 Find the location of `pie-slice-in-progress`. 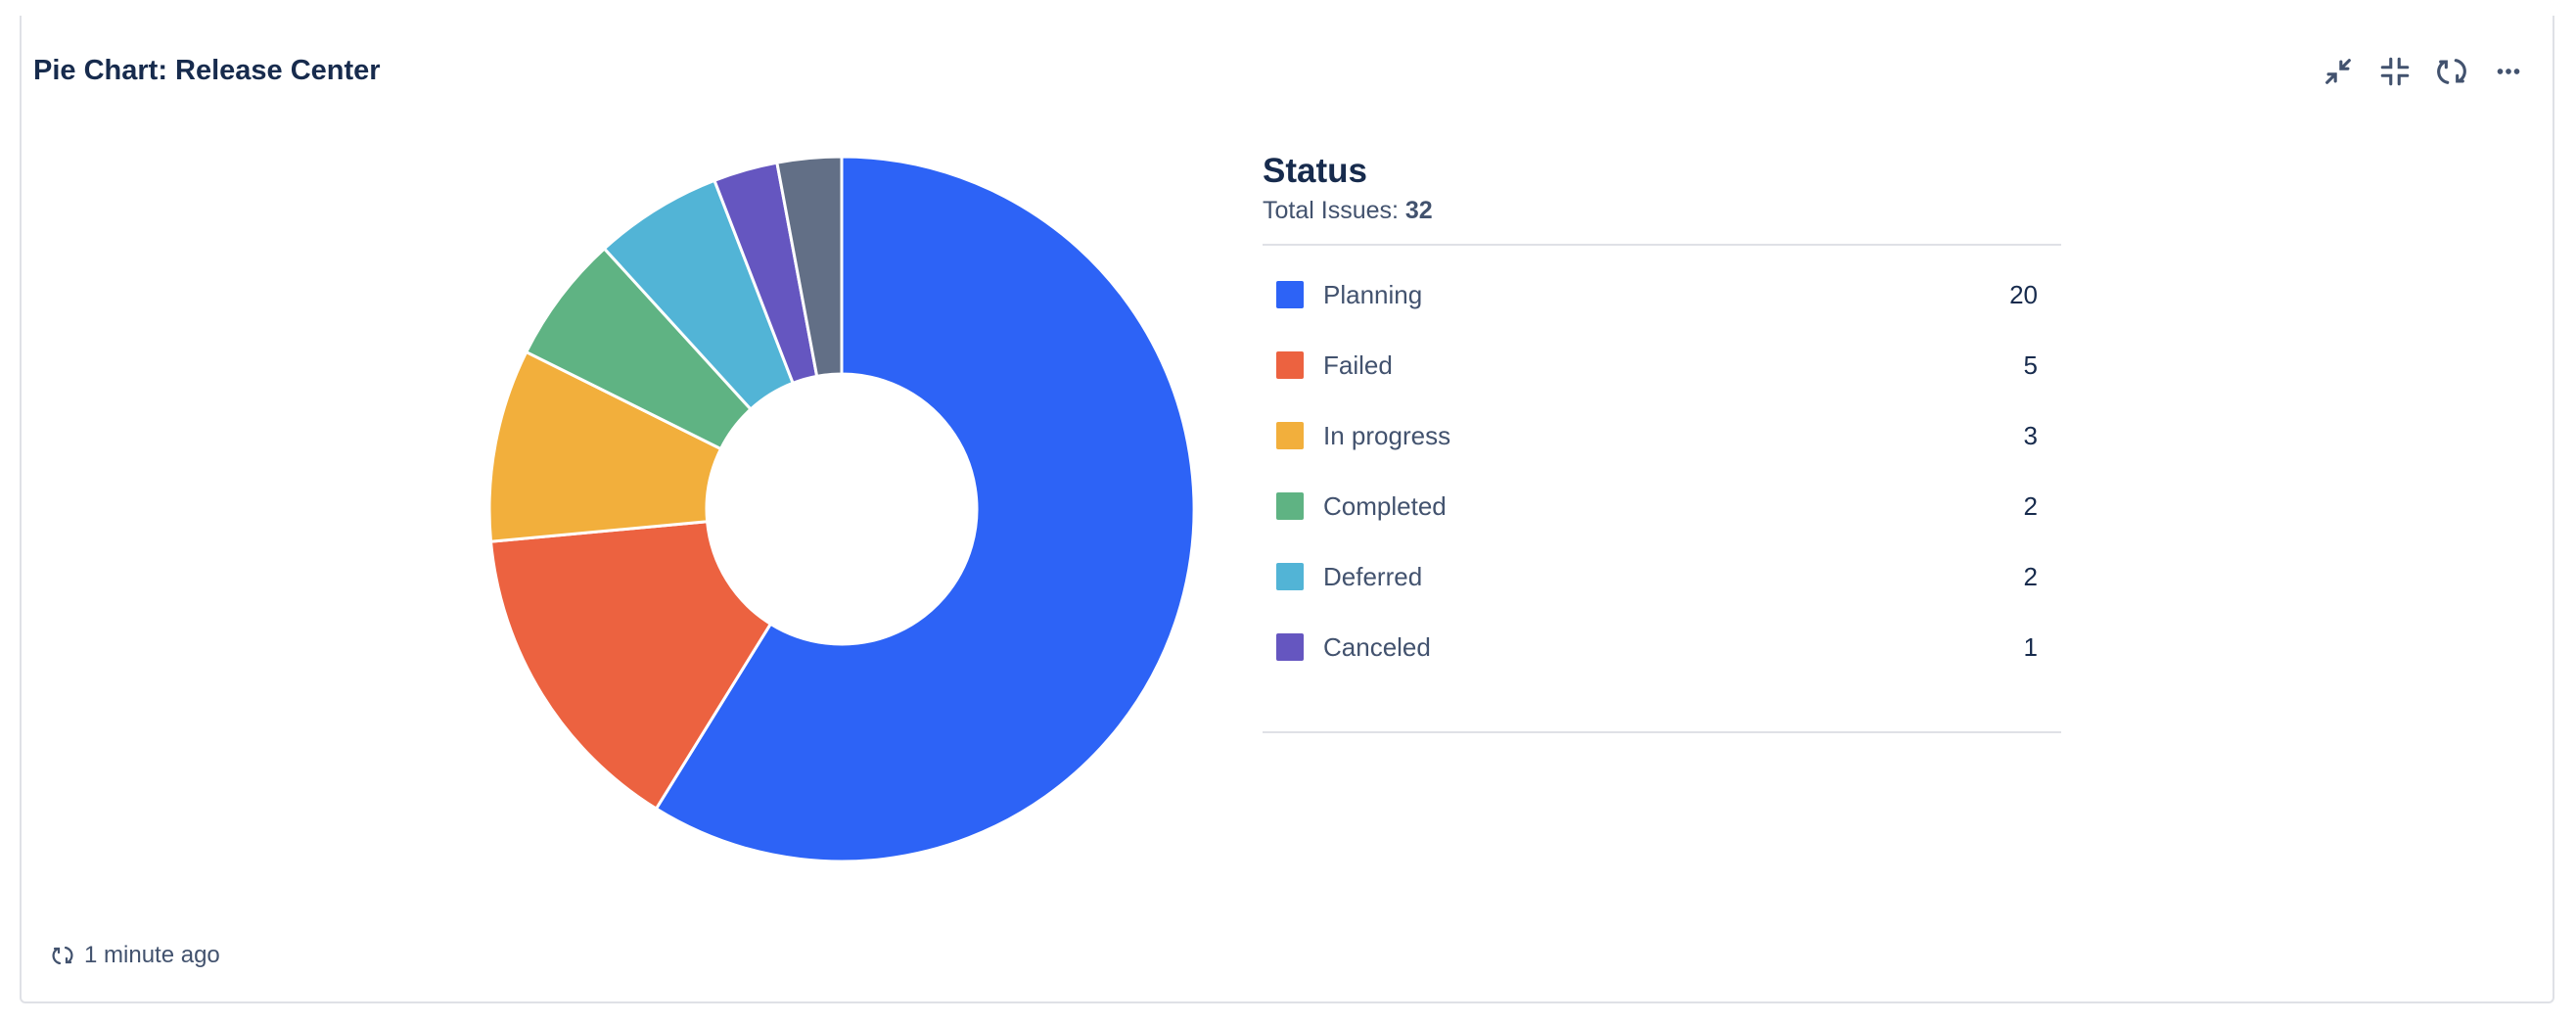

pie-slice-in-progress is located at coordinates (605, 446).